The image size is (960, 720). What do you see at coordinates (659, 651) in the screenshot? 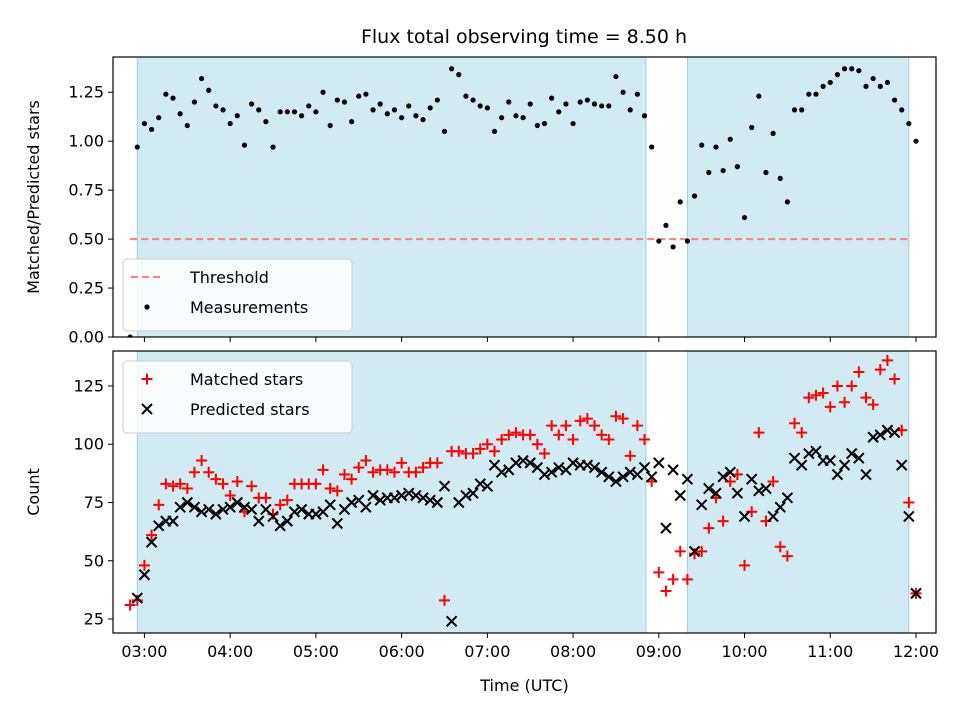
I see `x-tick-label: 09:00` at bounding box center [659, 651].